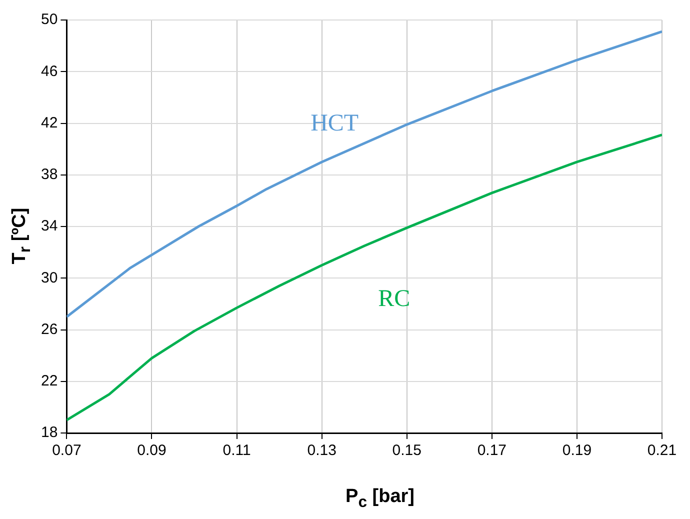 The height and width of the screenshot is (519, 690). Describe the element at coordinates (662, 451) in the screenshot. I see `x-tick-label: 0.21` at that location.